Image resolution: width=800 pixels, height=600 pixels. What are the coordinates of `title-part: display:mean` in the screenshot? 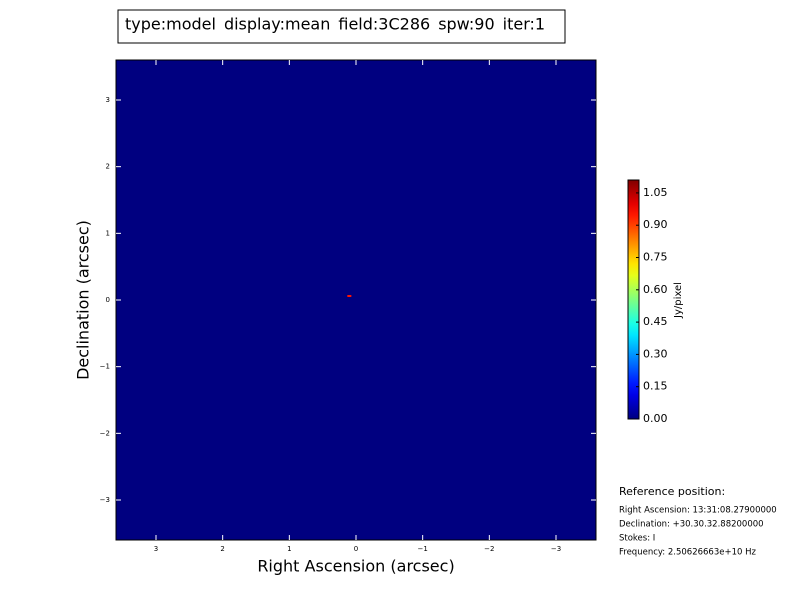 It's located at (277, 24).